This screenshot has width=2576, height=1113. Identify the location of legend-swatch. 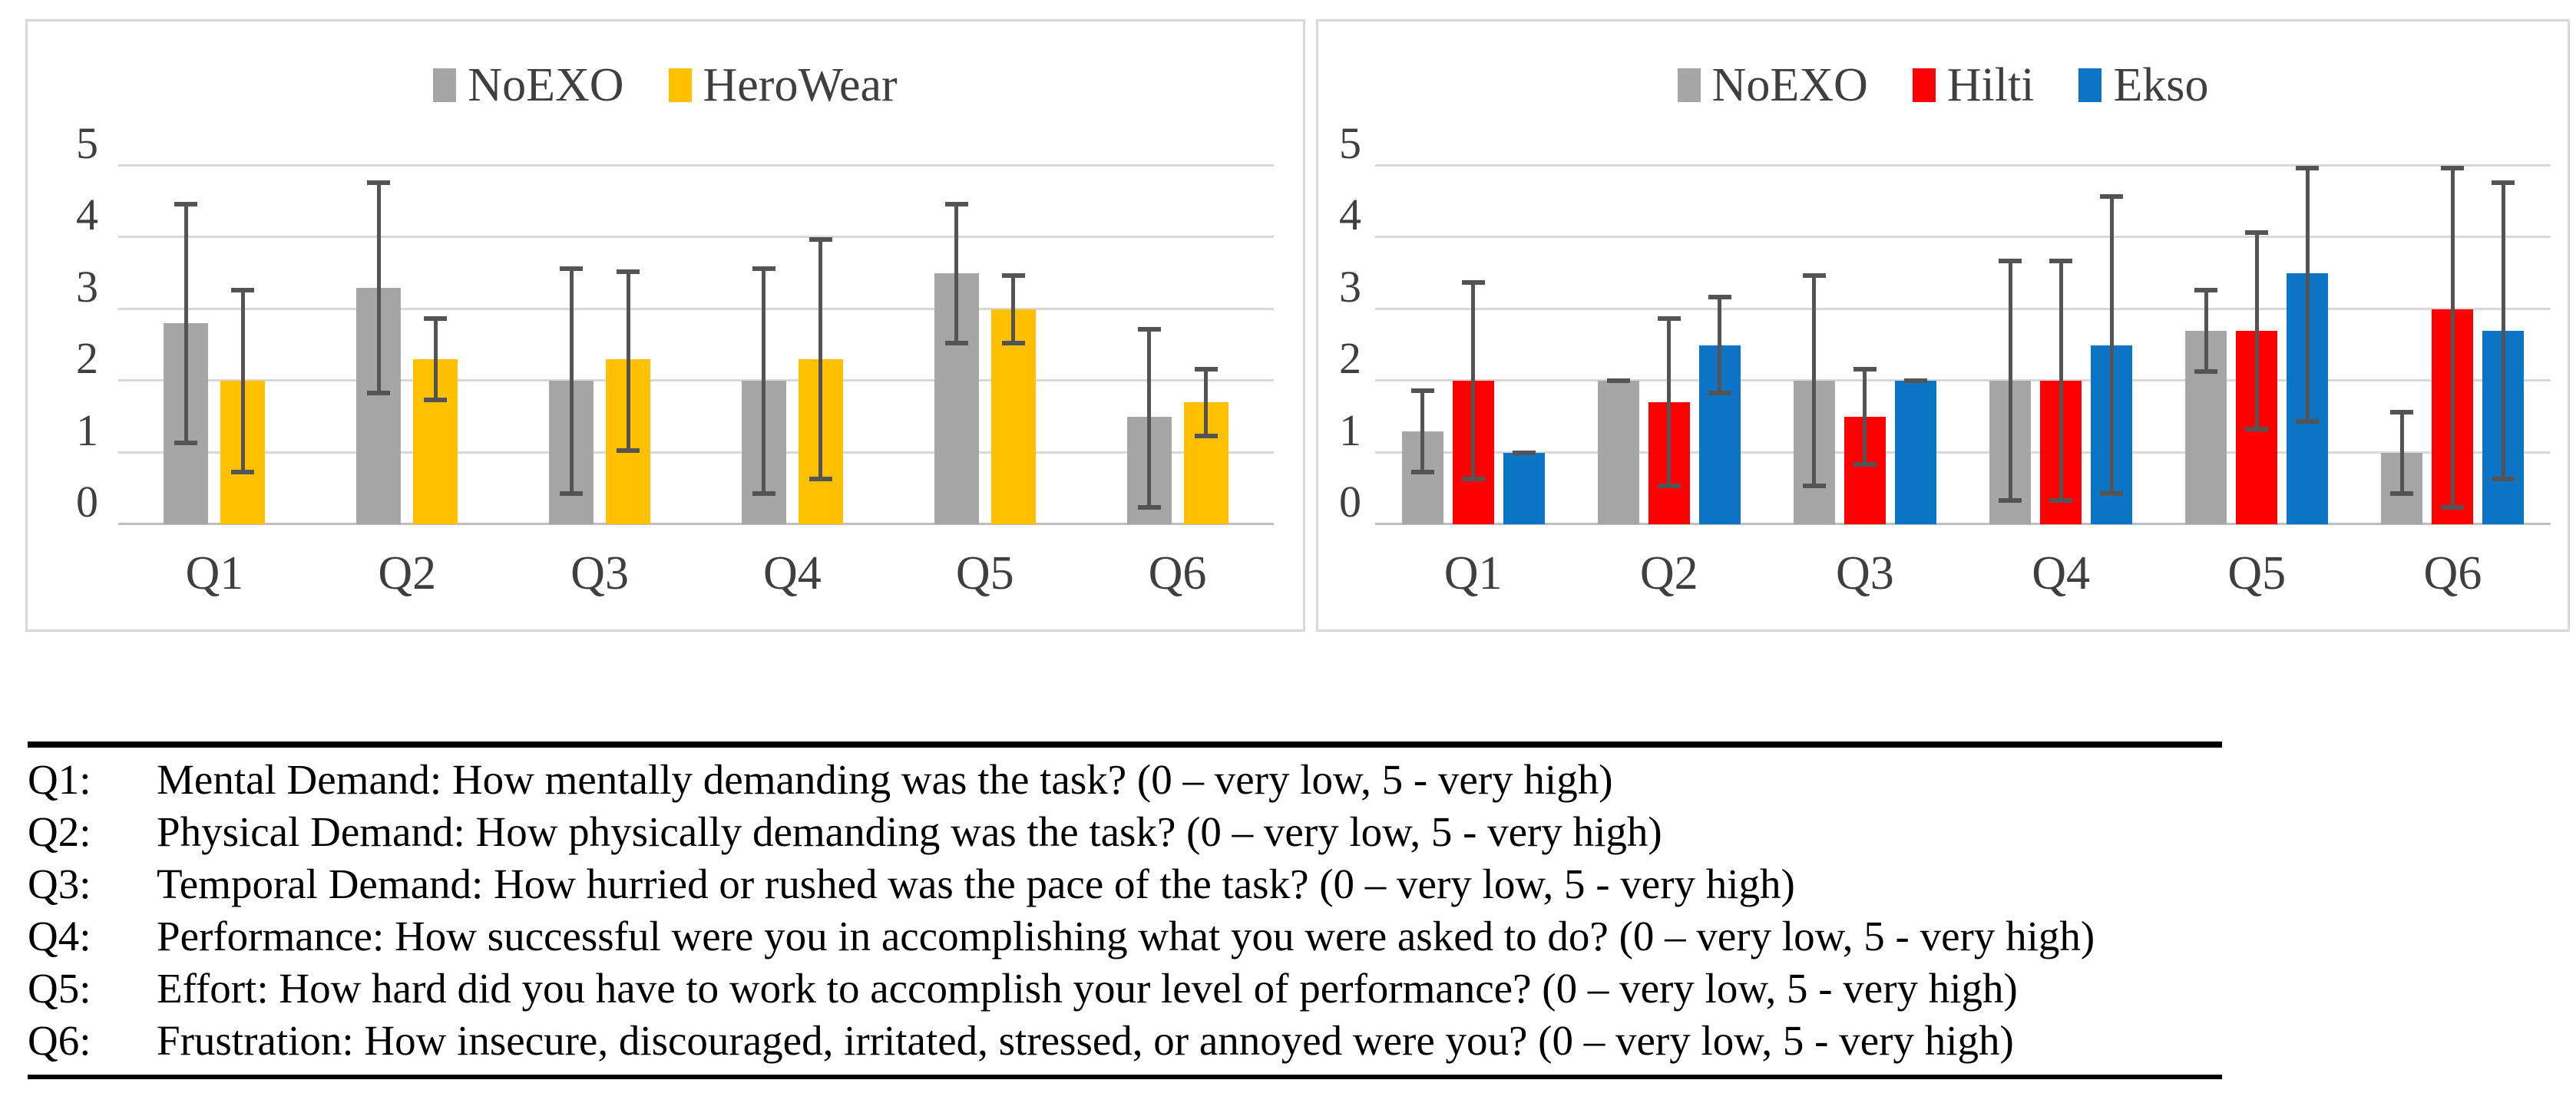
(680, 85).